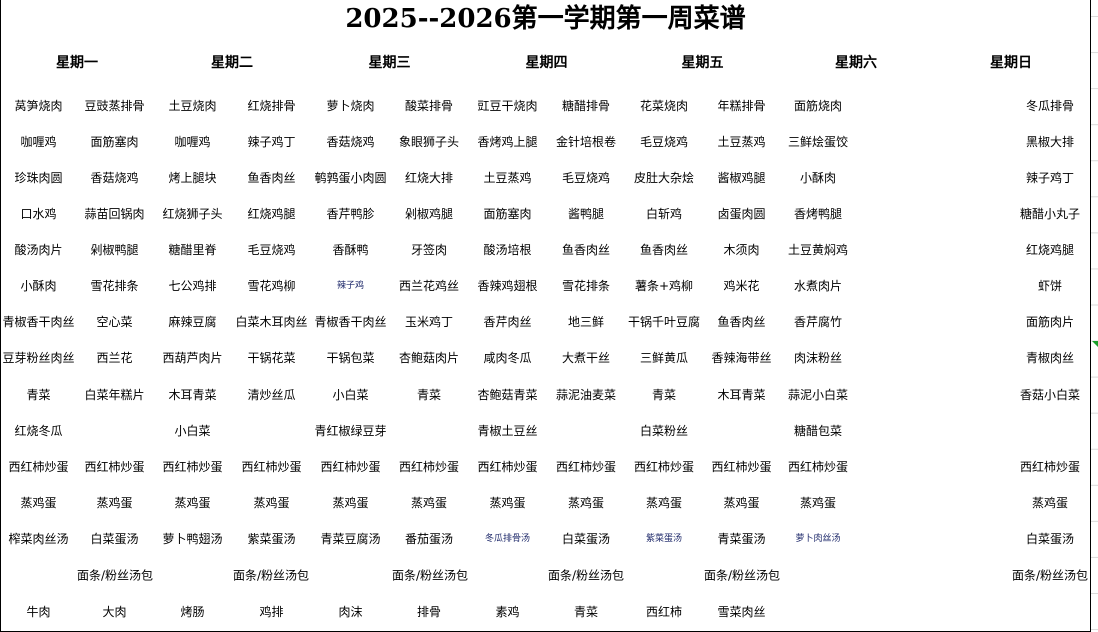  I want to click on menu-cell: 香芹鸭胗, so click(351, 214).